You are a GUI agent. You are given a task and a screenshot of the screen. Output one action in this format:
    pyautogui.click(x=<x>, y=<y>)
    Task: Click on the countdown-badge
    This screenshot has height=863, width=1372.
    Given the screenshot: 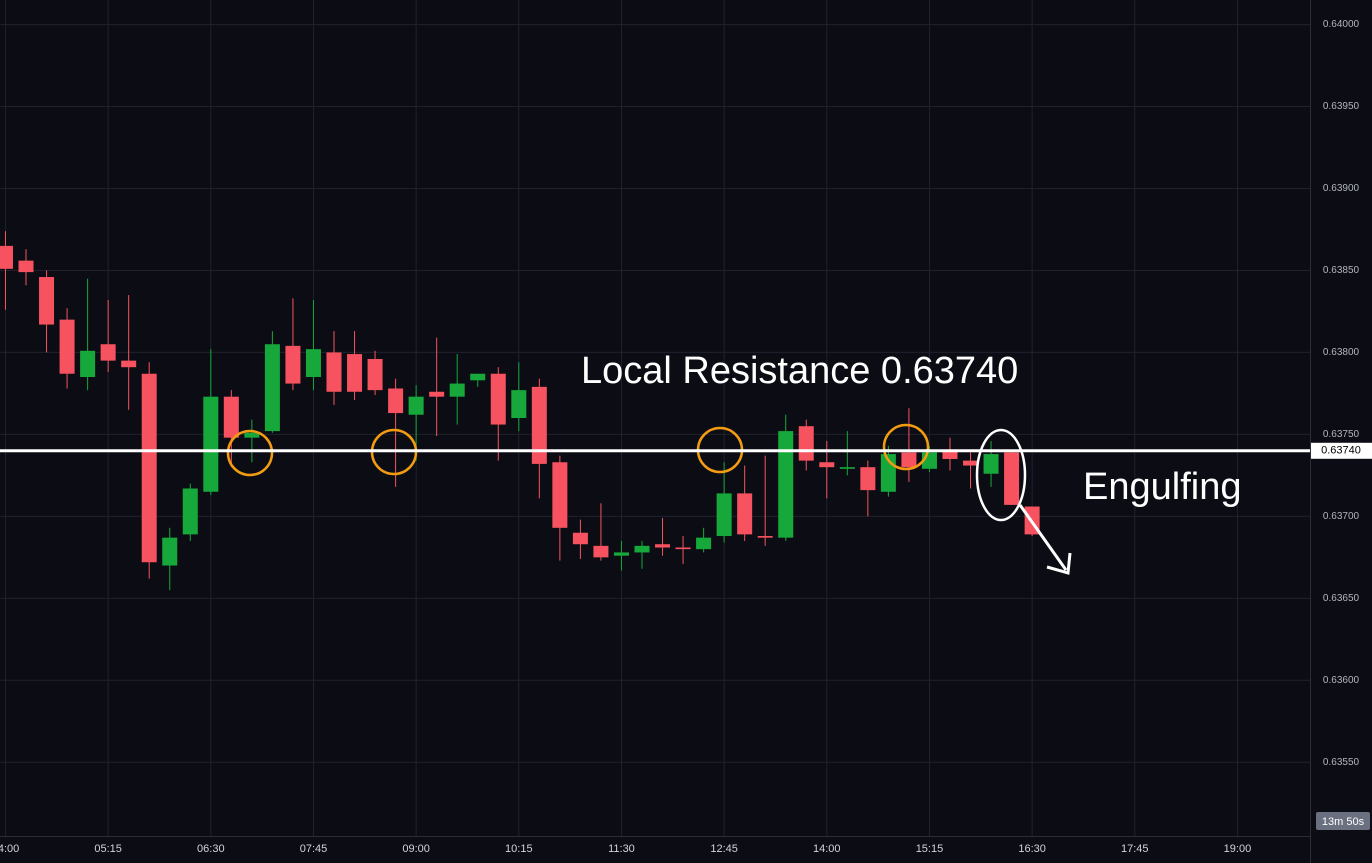 What is the action you would take?
    pyautogui.click(x=1343, y=821)
    